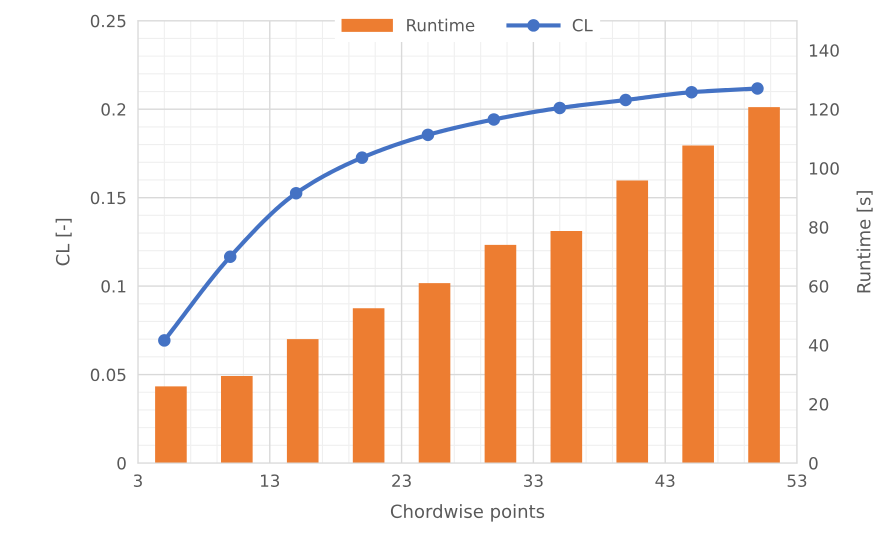  Describe the element at coordinates (664, 481) in the screenshot. I see `x-tick-label: 43` at that location.